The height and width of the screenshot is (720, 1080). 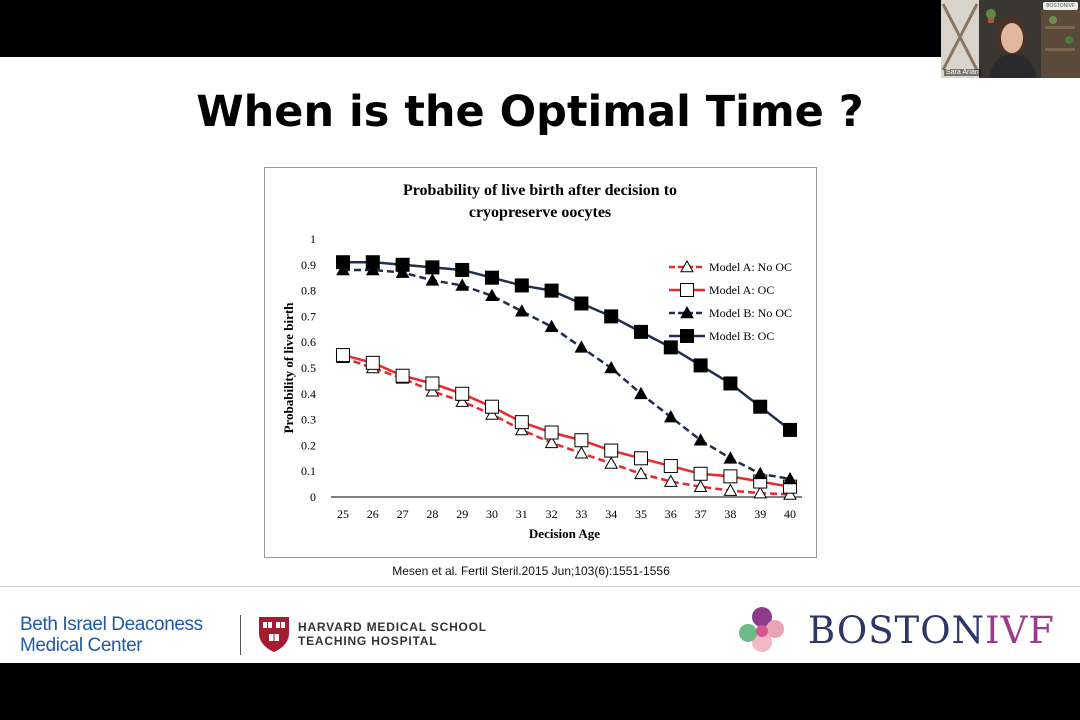 What do you see at coordinates (343, 514) in the screenshot?
I see `x-tick-label: 25` at bounding box center [343, 514].